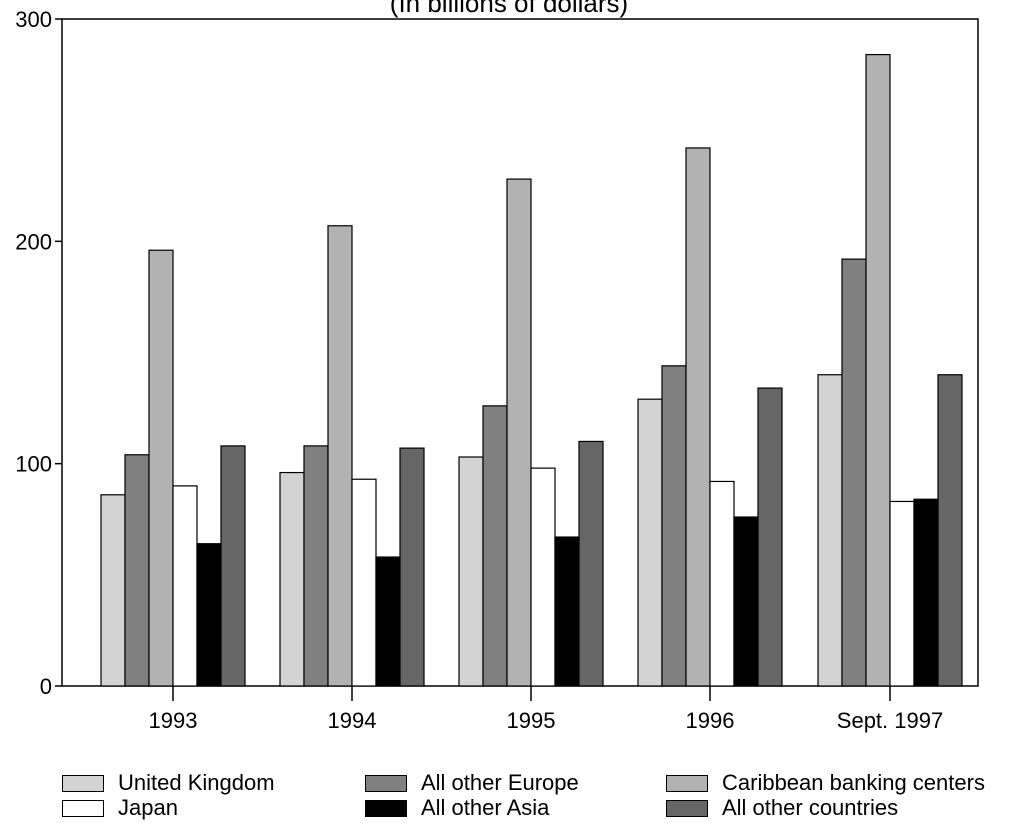 Image resolution: width=1018 pixels, height=823 pixels. I want to click on x-tick-label: 1996, so click(710, 720).